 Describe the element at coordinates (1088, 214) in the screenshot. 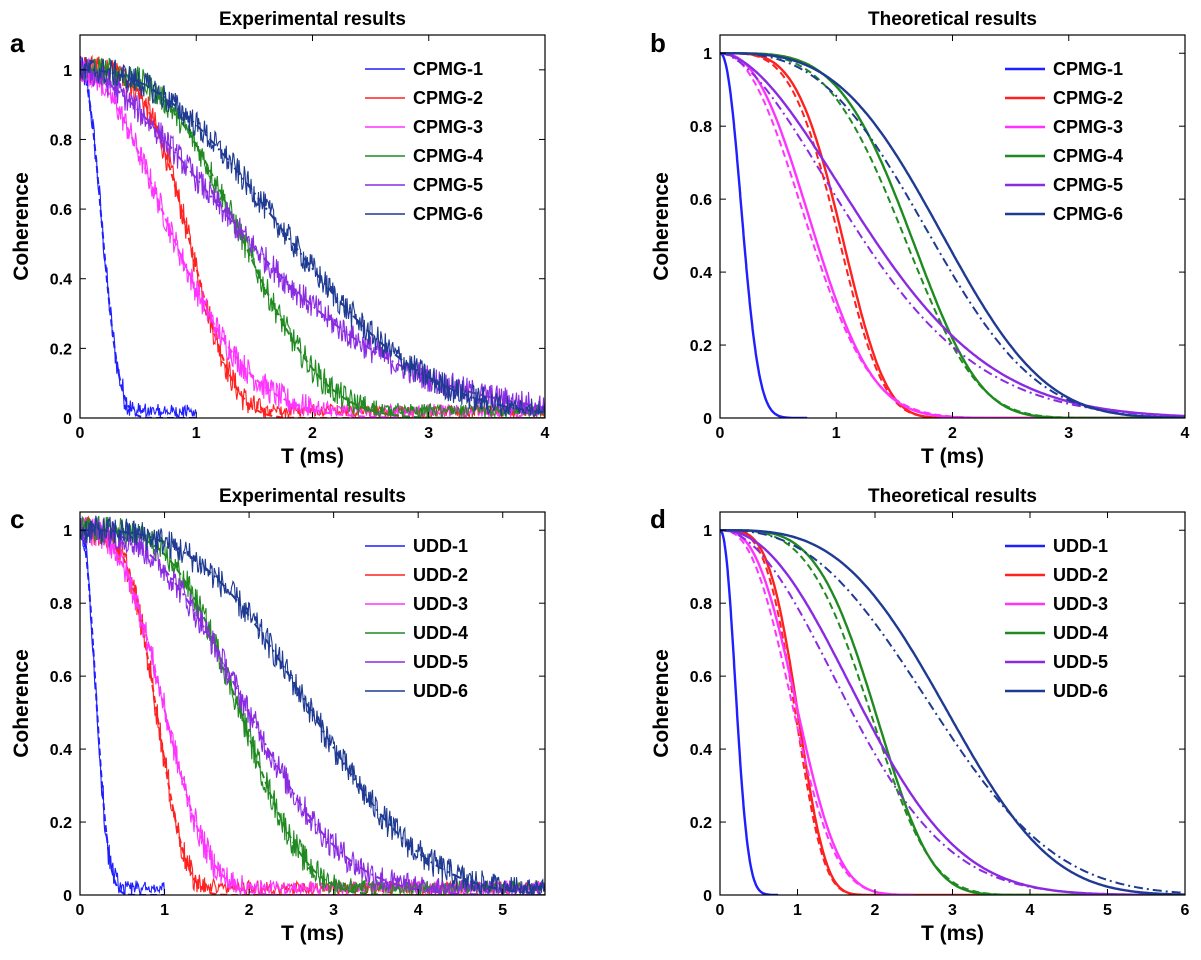

I see `legend-label: CPMG-6` at that location.